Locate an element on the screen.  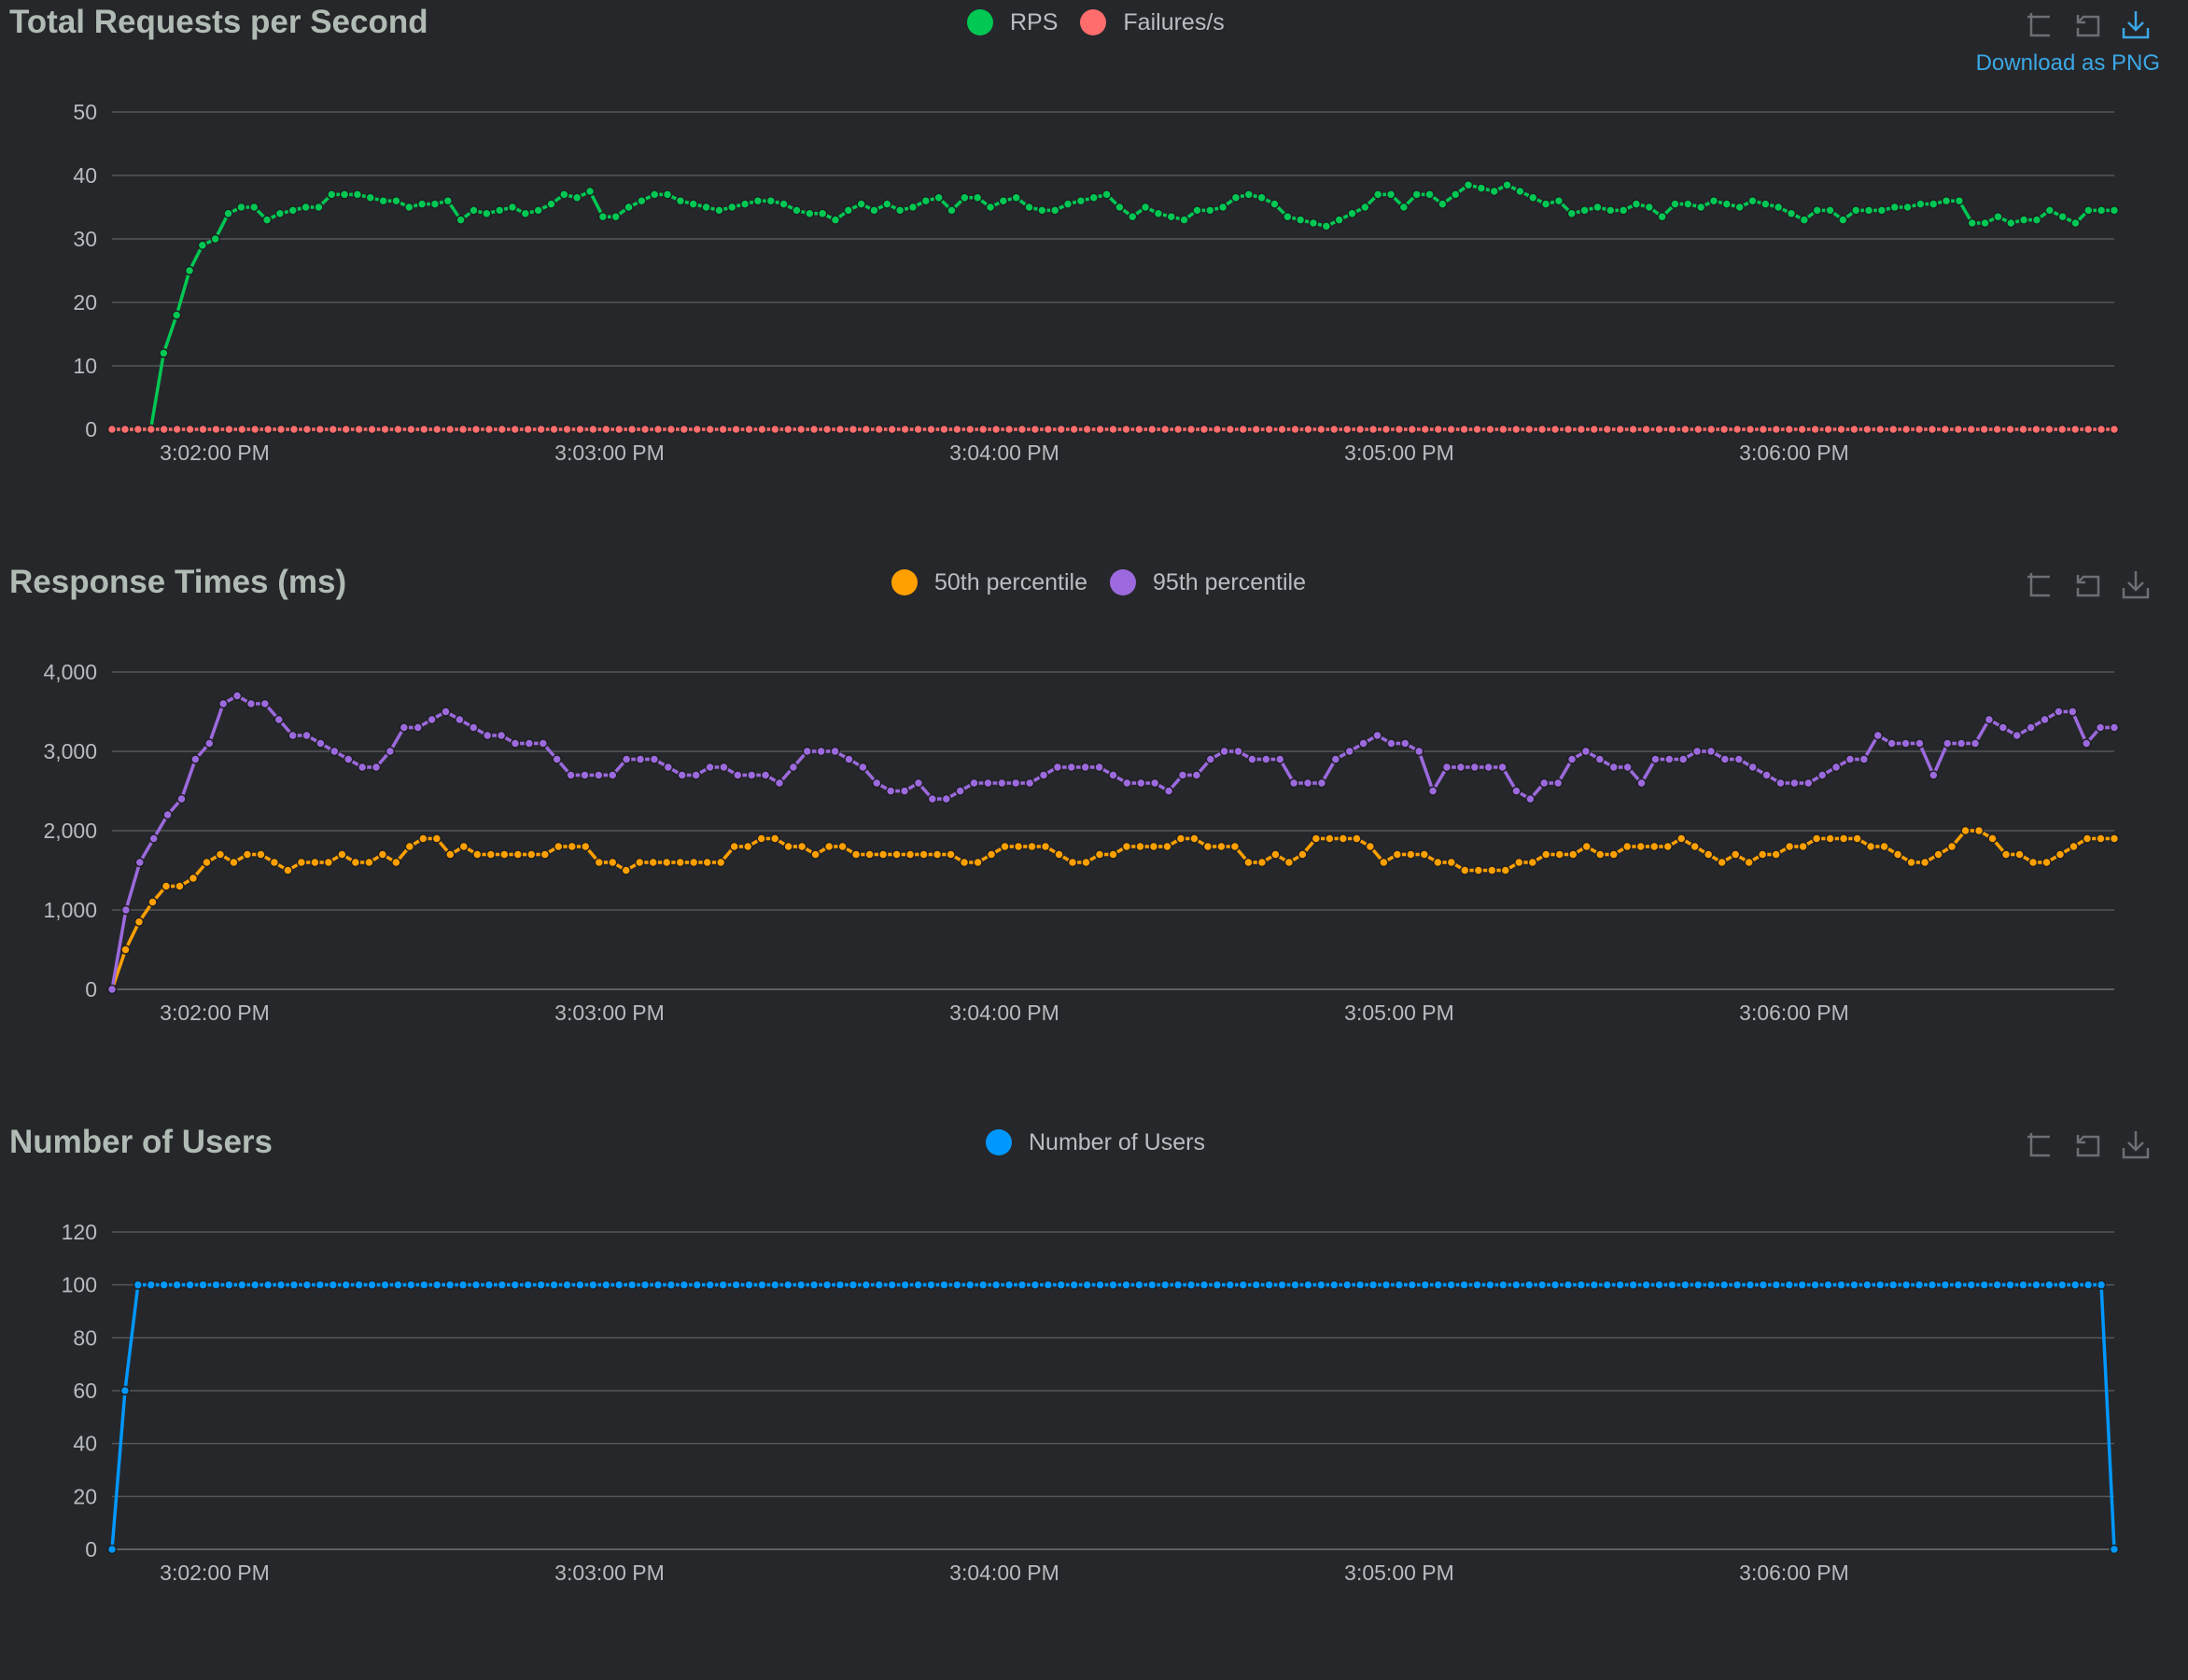
download-icon is located at coordinates (2136, 584).